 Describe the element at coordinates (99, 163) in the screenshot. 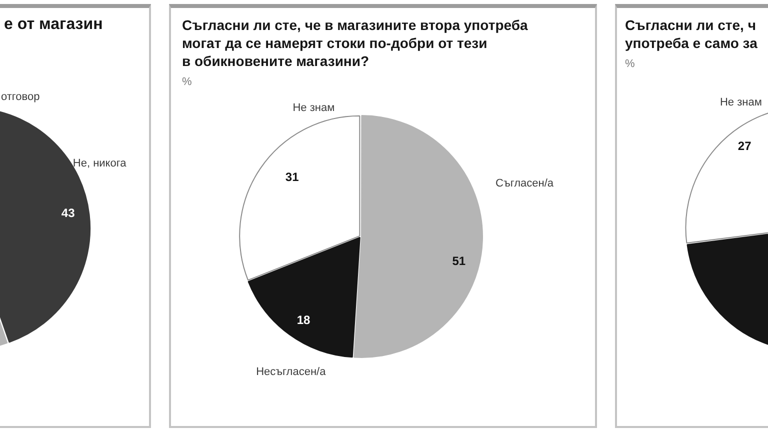

I see `slice-label: Не, никога` at that location.